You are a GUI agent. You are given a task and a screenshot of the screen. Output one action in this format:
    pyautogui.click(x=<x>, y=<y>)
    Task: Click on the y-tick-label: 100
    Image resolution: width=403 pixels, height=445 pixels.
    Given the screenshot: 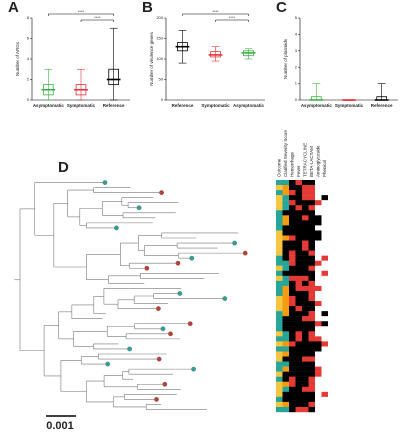 What is the action you would take?
    pyautogui.click(x=159, y=58)
    